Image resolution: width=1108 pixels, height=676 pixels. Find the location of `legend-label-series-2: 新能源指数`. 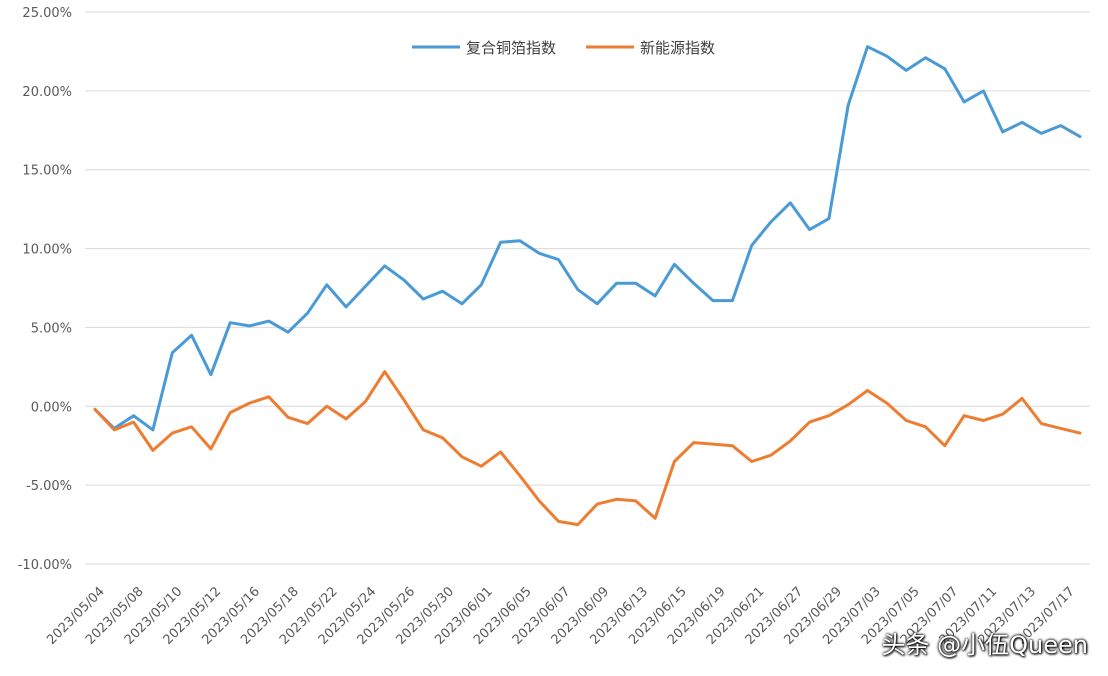

legend-label-series-2: 新能源指数 is located at coordinates (677, 48).